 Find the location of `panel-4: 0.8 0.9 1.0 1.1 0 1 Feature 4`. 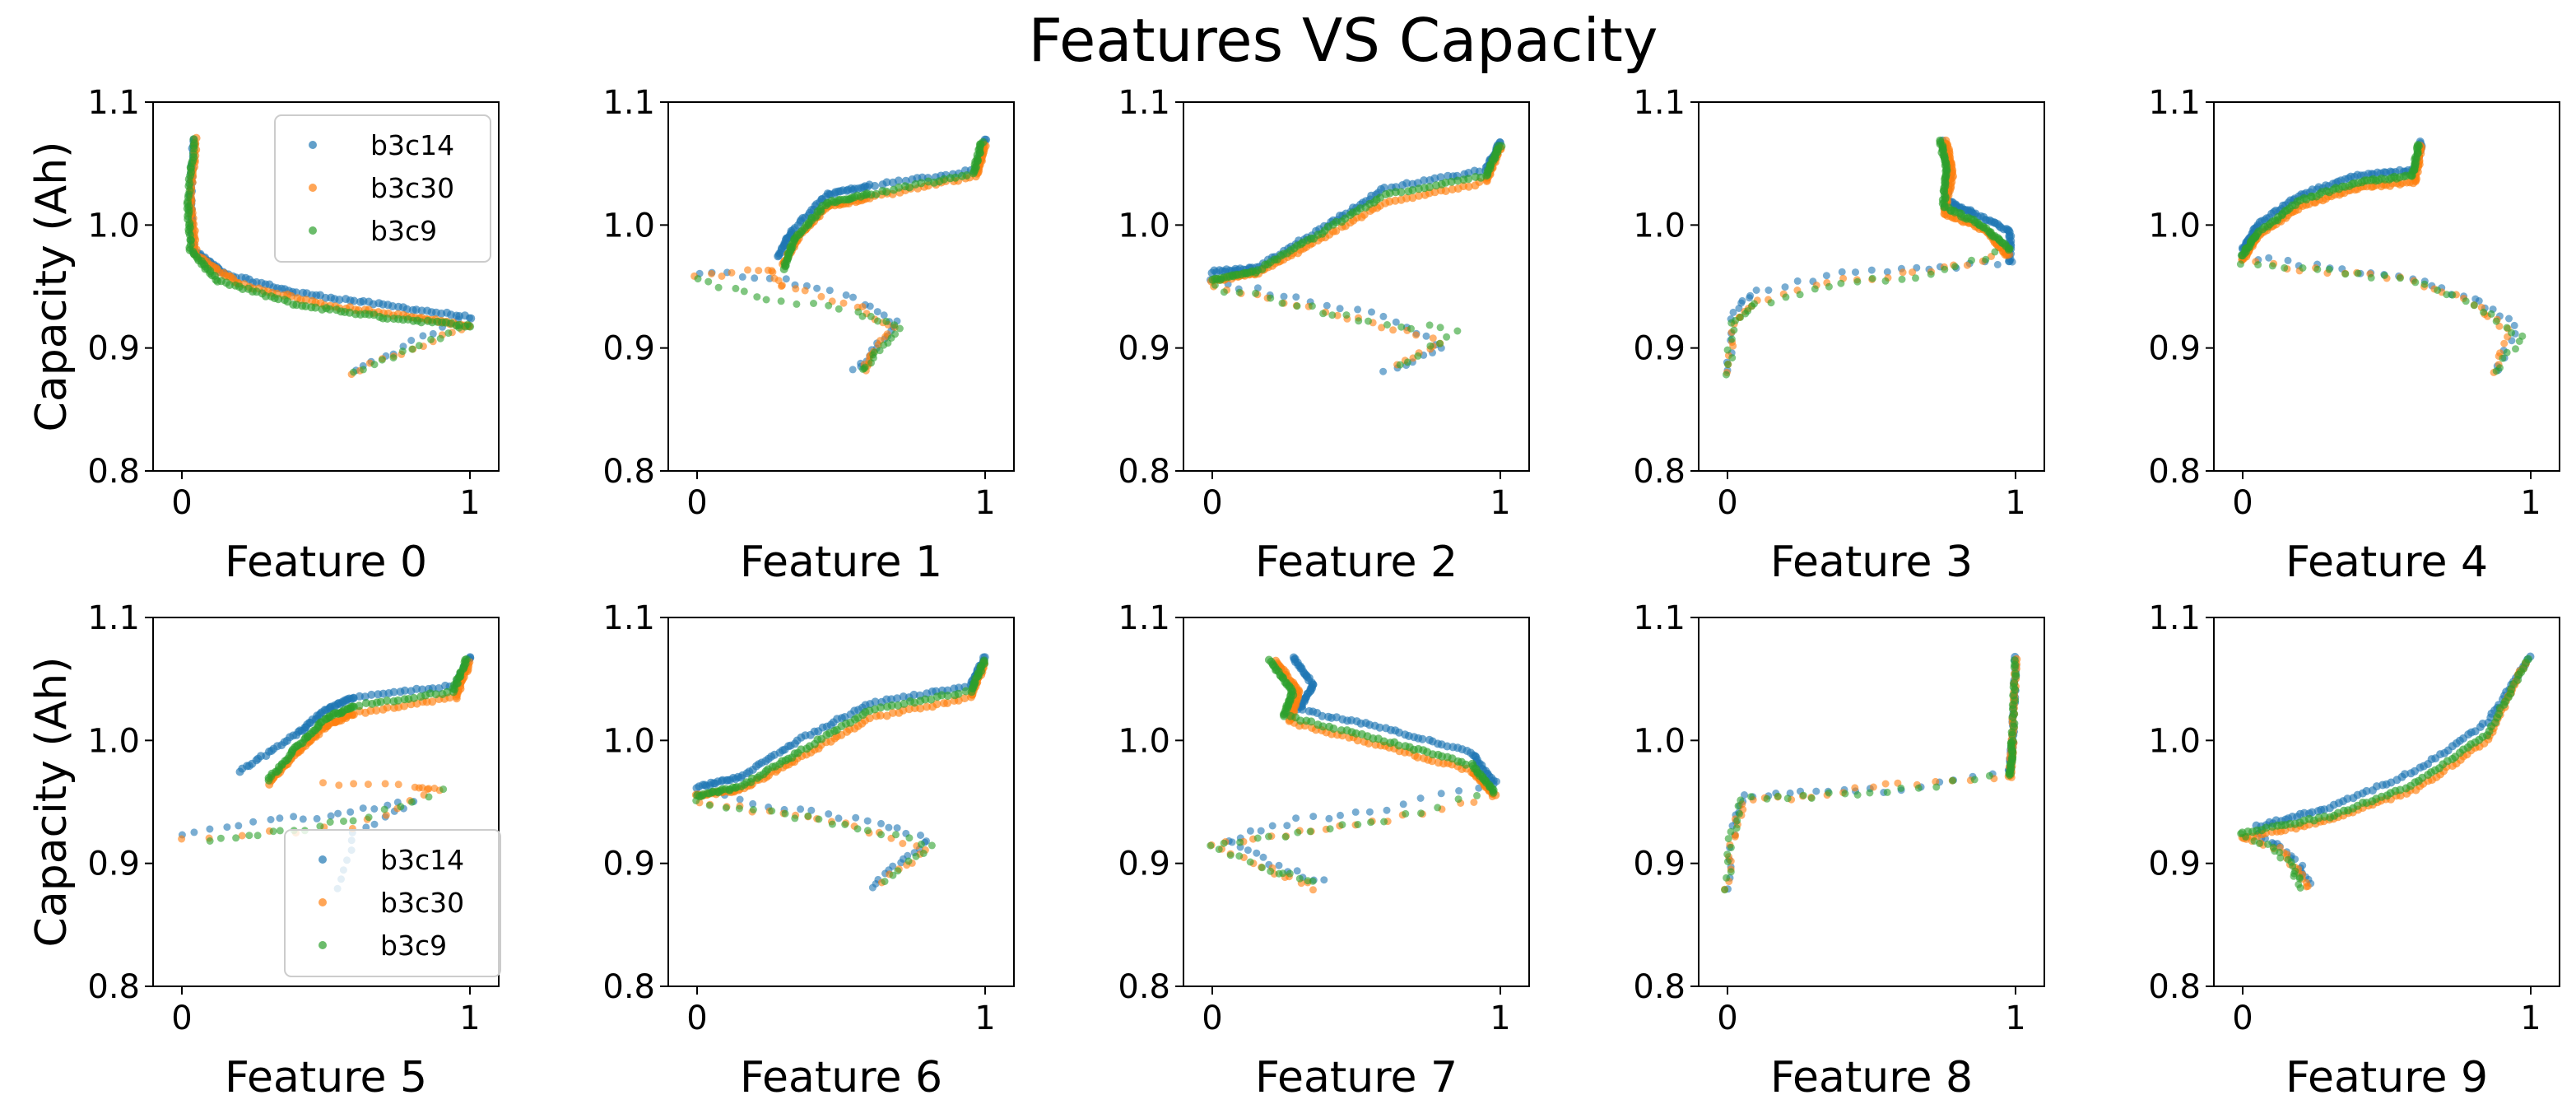

panel-4: 0.8 0.9 1.0 1.1 0 1 Feature 4 is located at coordinates (2354, 335).